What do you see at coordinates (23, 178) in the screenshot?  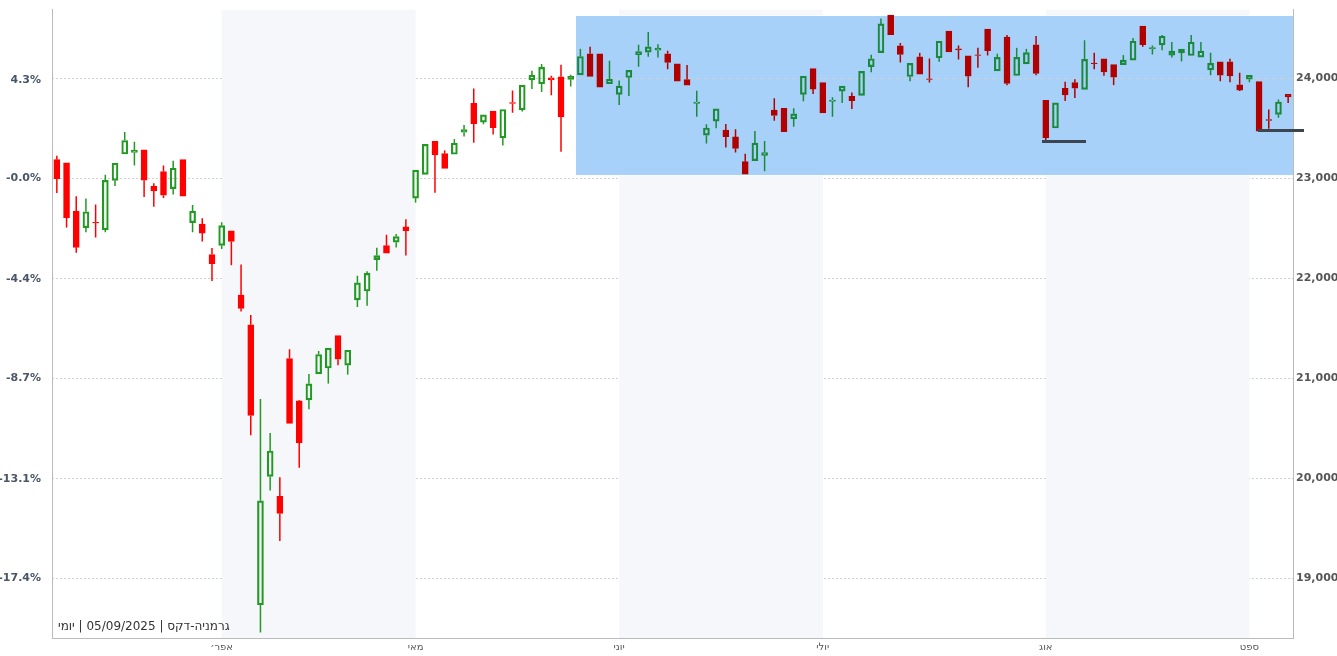 I see `y2-tick-label: -0.0%` at bounding box center [23, 178].